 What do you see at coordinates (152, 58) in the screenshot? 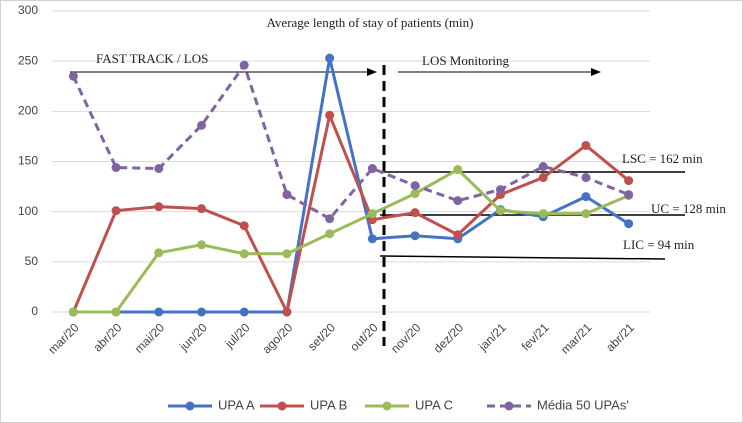
I see `annotation: FAST TRACK / LOS` at bounding box center [152, 58].